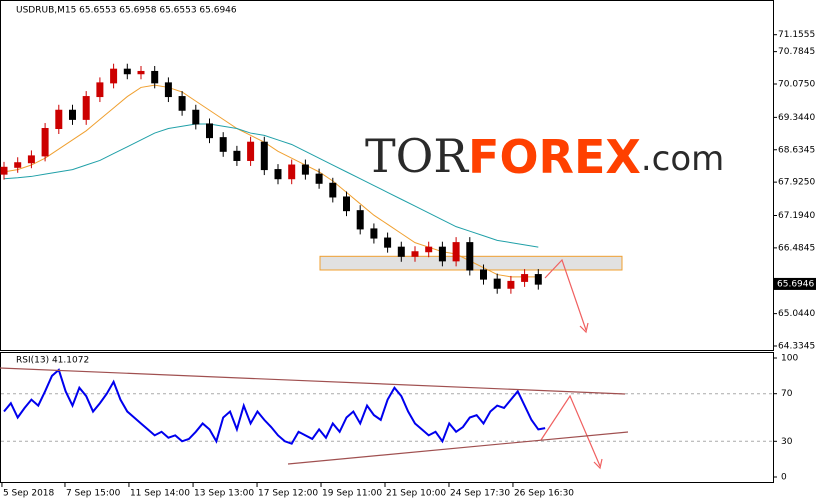 The height and width of the screenshot is (504, 817). I want to click on y-tick-label: 68.6345, so click(796, 150).